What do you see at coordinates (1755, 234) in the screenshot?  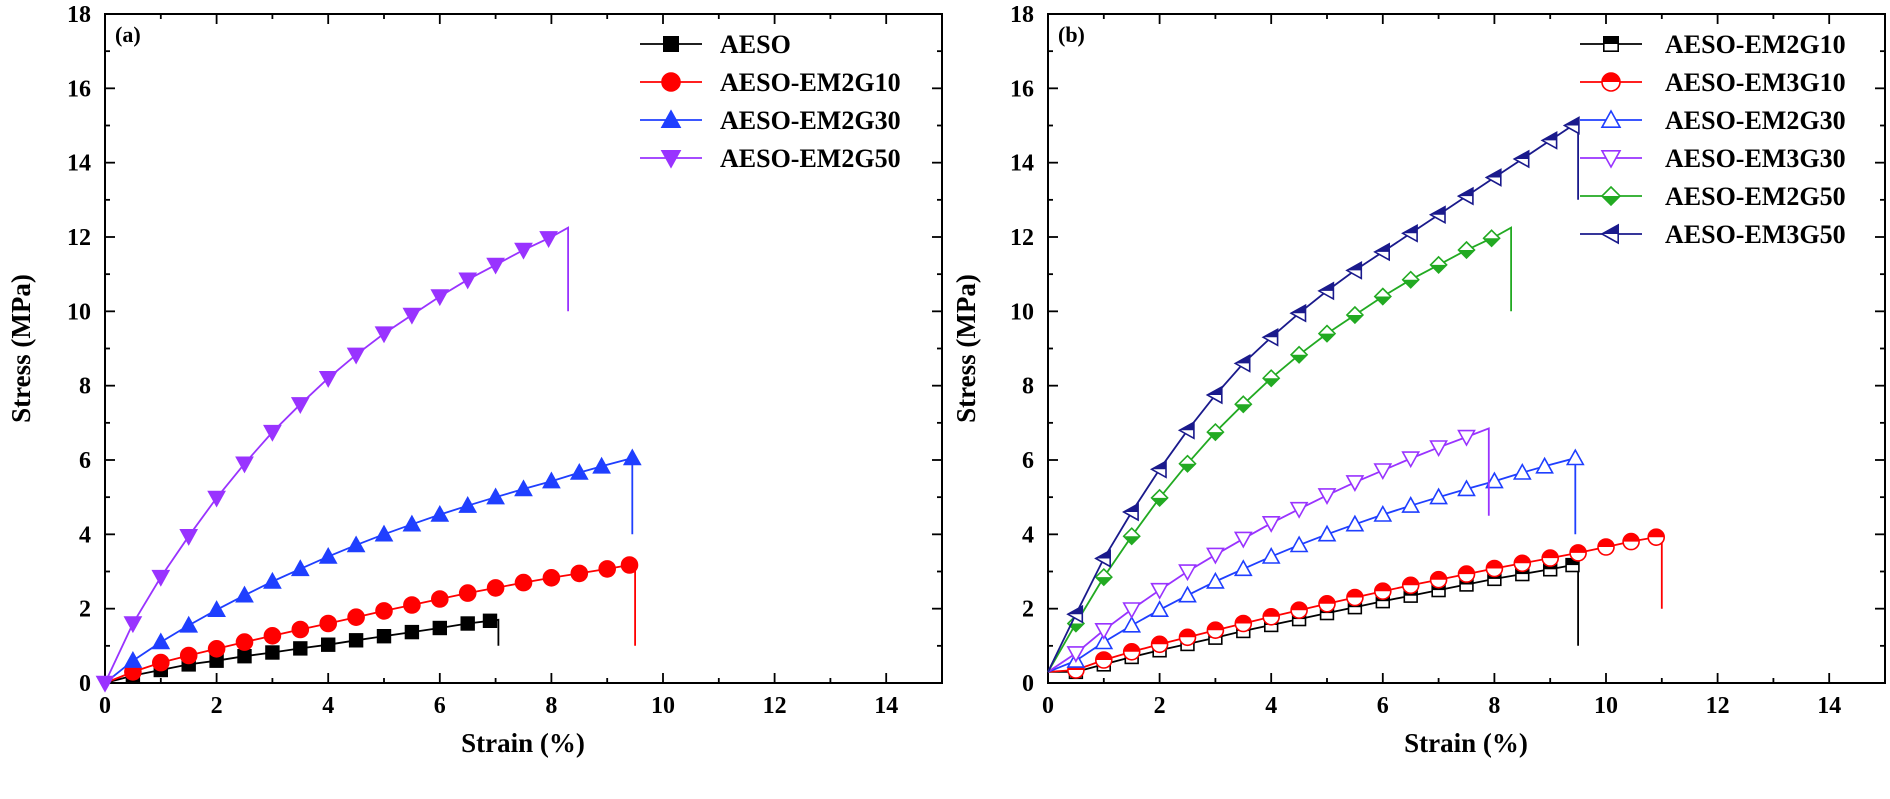 I see `legend-label: AESO-EM3G50` at bounding box center [1755, 234].